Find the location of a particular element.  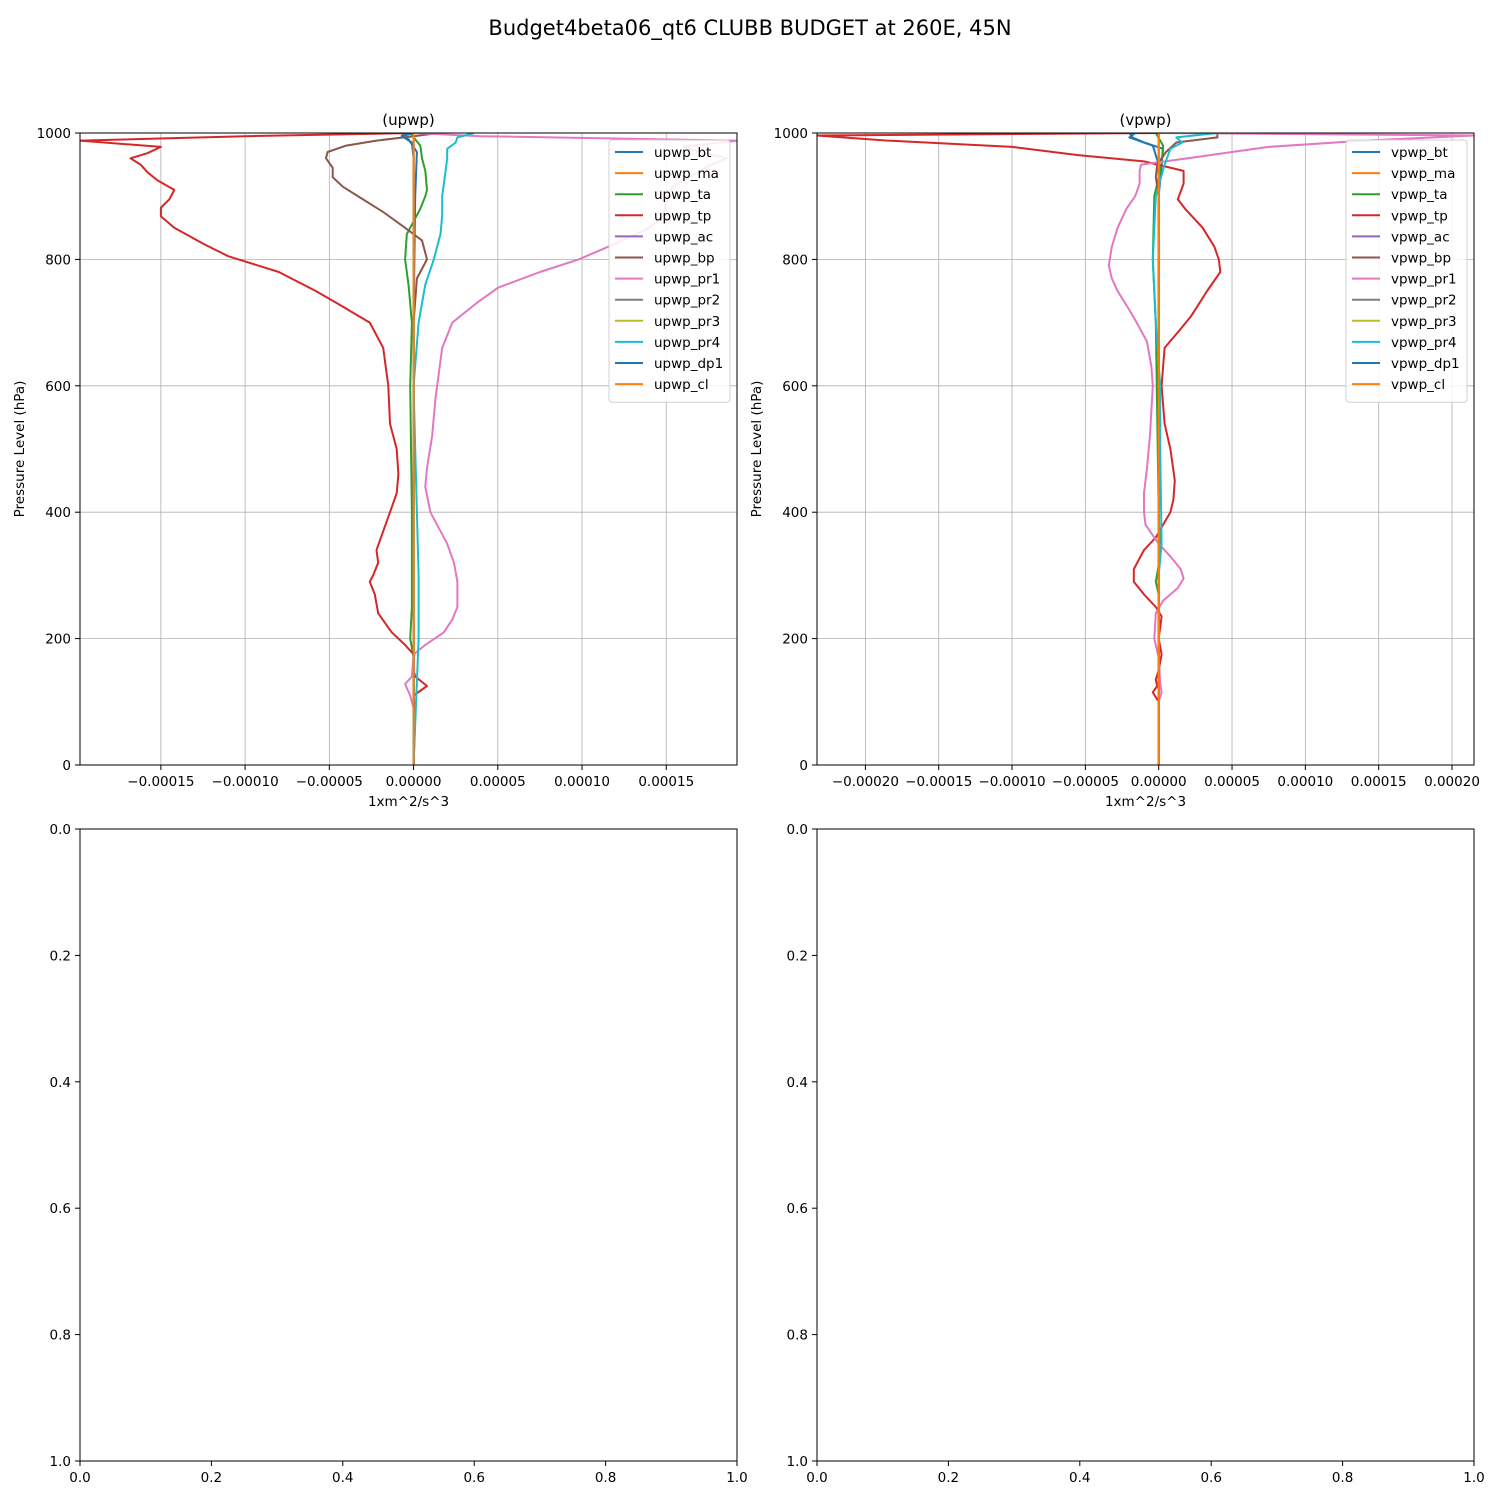

legend-label-vpwp_tp: vpwp_tp is located at coordinates (1419, 216).